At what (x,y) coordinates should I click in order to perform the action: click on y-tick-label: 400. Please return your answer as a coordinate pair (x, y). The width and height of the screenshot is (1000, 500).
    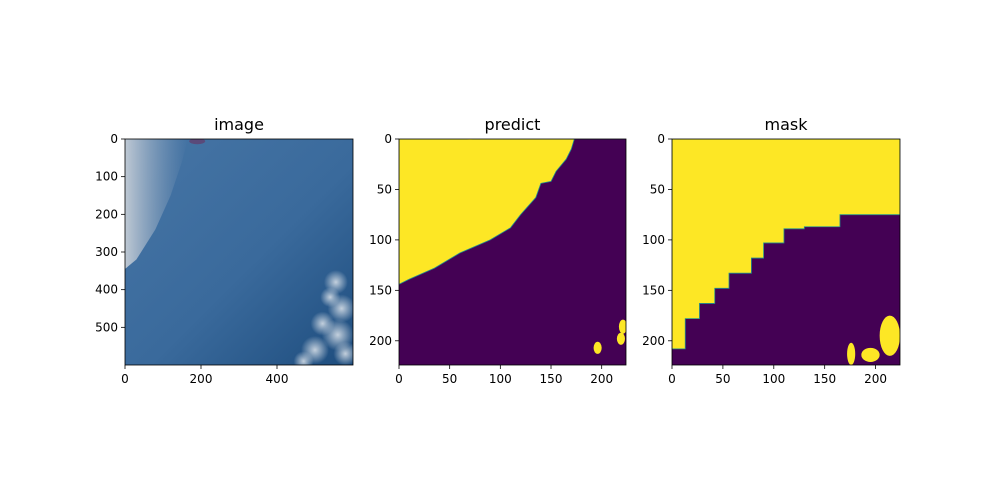
    Looking at the image, I should click on (106, 290).